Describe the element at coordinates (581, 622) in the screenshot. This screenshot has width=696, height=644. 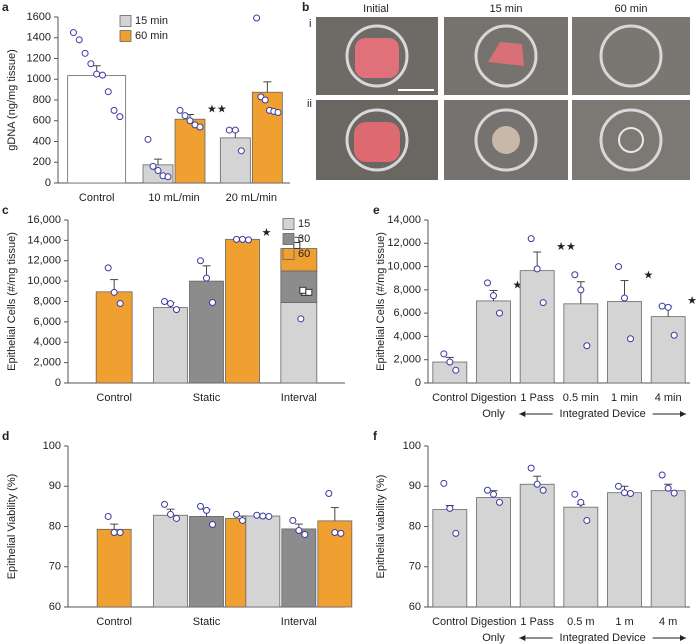
I see `x-tick-label: 0.5 m` at that location.